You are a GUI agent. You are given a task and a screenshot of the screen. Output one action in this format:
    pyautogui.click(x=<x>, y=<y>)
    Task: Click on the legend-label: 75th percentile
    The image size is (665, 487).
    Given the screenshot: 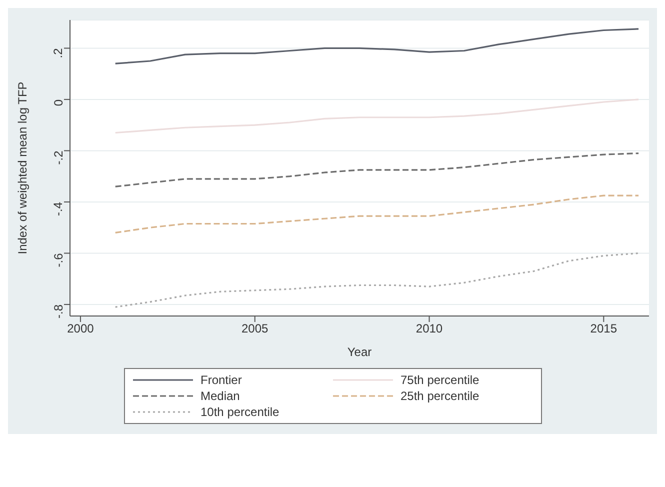 What is the action you would take?
    pyautogui.click(x=440, y=380)
    